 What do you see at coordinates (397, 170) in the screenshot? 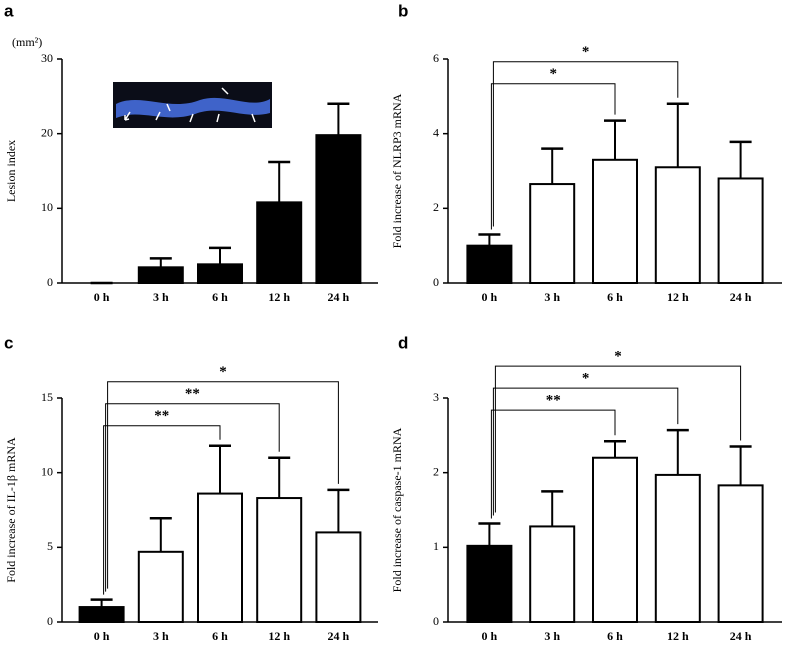
I see `y-axis-label: Fold increase of NLRP3 mRNA` at bounding box center [397, 170].